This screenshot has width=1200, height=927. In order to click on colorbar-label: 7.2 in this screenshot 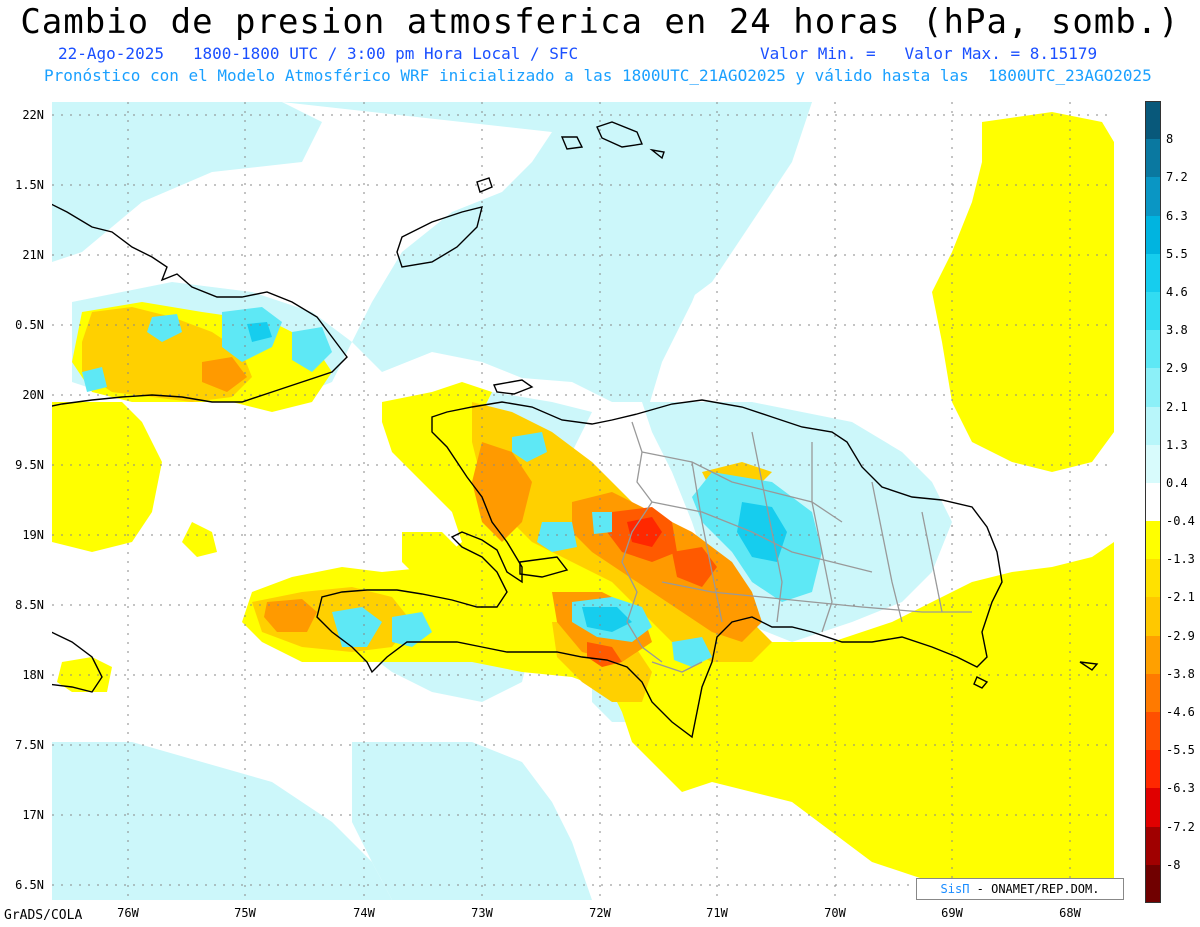, I will do `click(1177, 177)`.